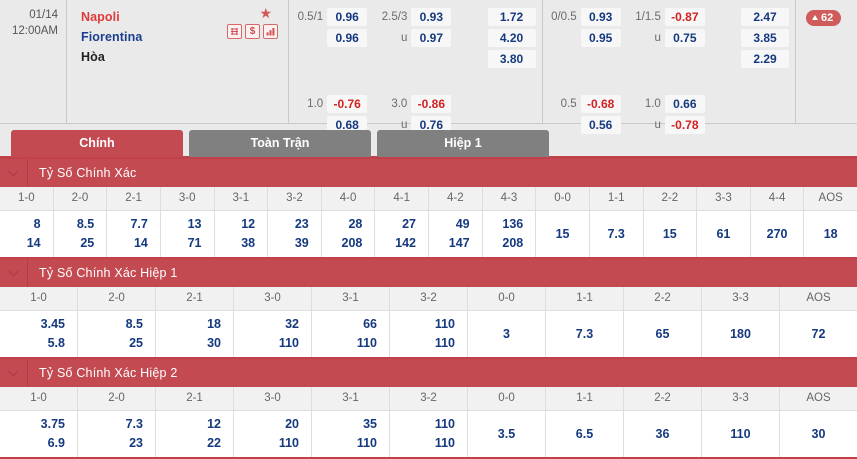 The width and height of the screenshot is (857, 459). What do you see at coordinates (136, 343) in the screenshot?
I see `score-odds-value: 25` at bounding box center [136, 343].